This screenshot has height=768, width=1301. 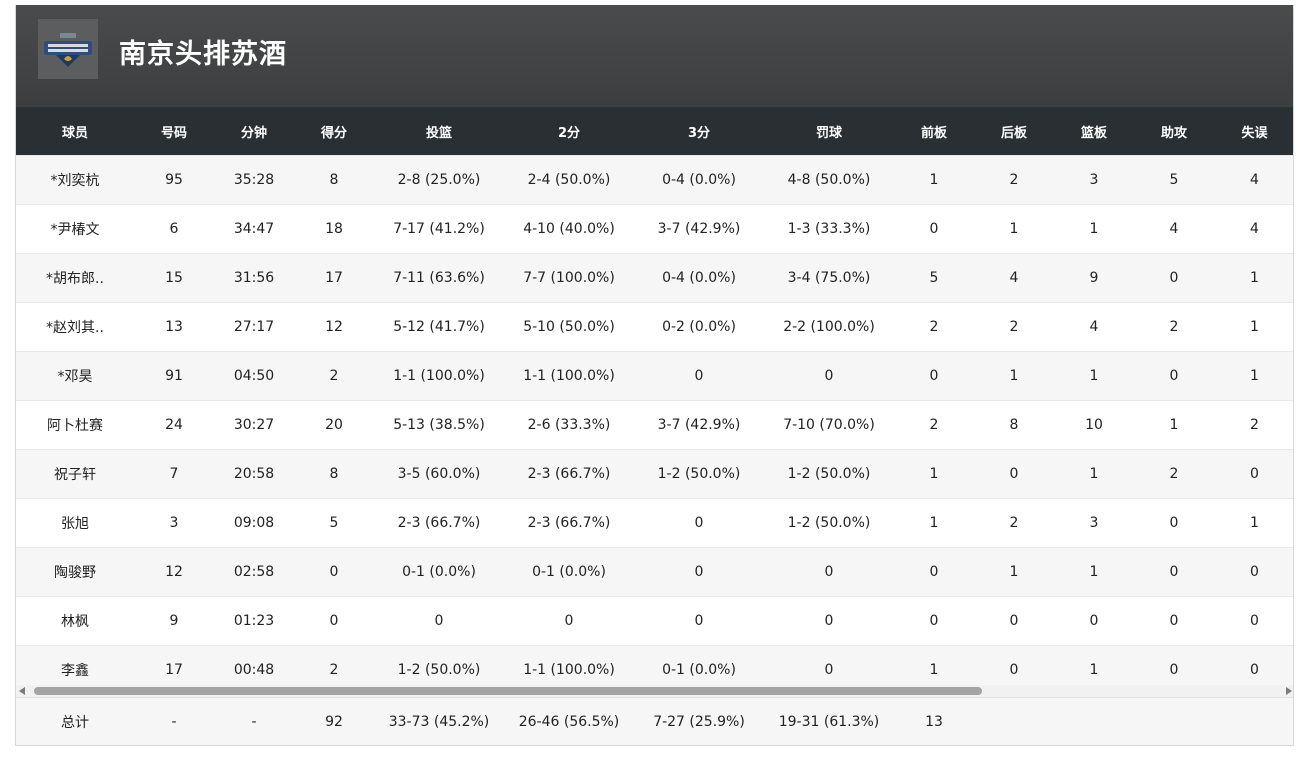 I want to click on column-header-ast: 助攻, so click(x=1174, y=131).